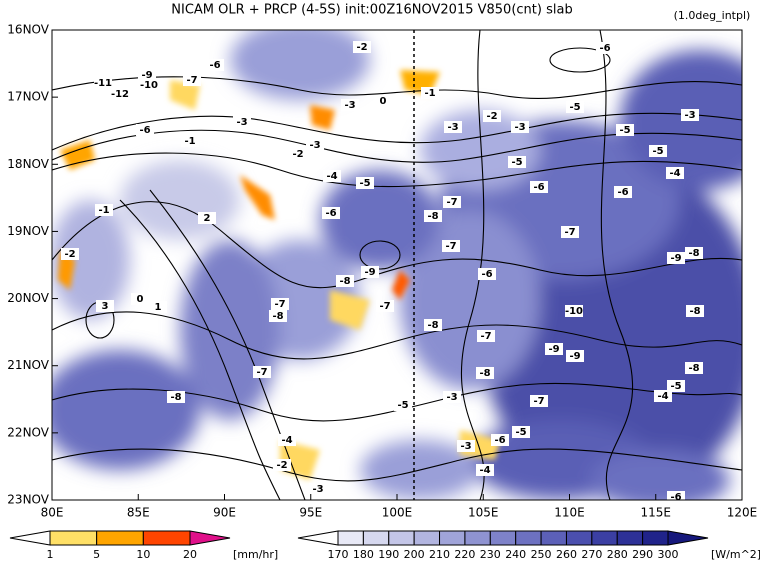 The width and height of the screenshot is (760, 561). I want to click on contour-label: -4, so click(286, 440).